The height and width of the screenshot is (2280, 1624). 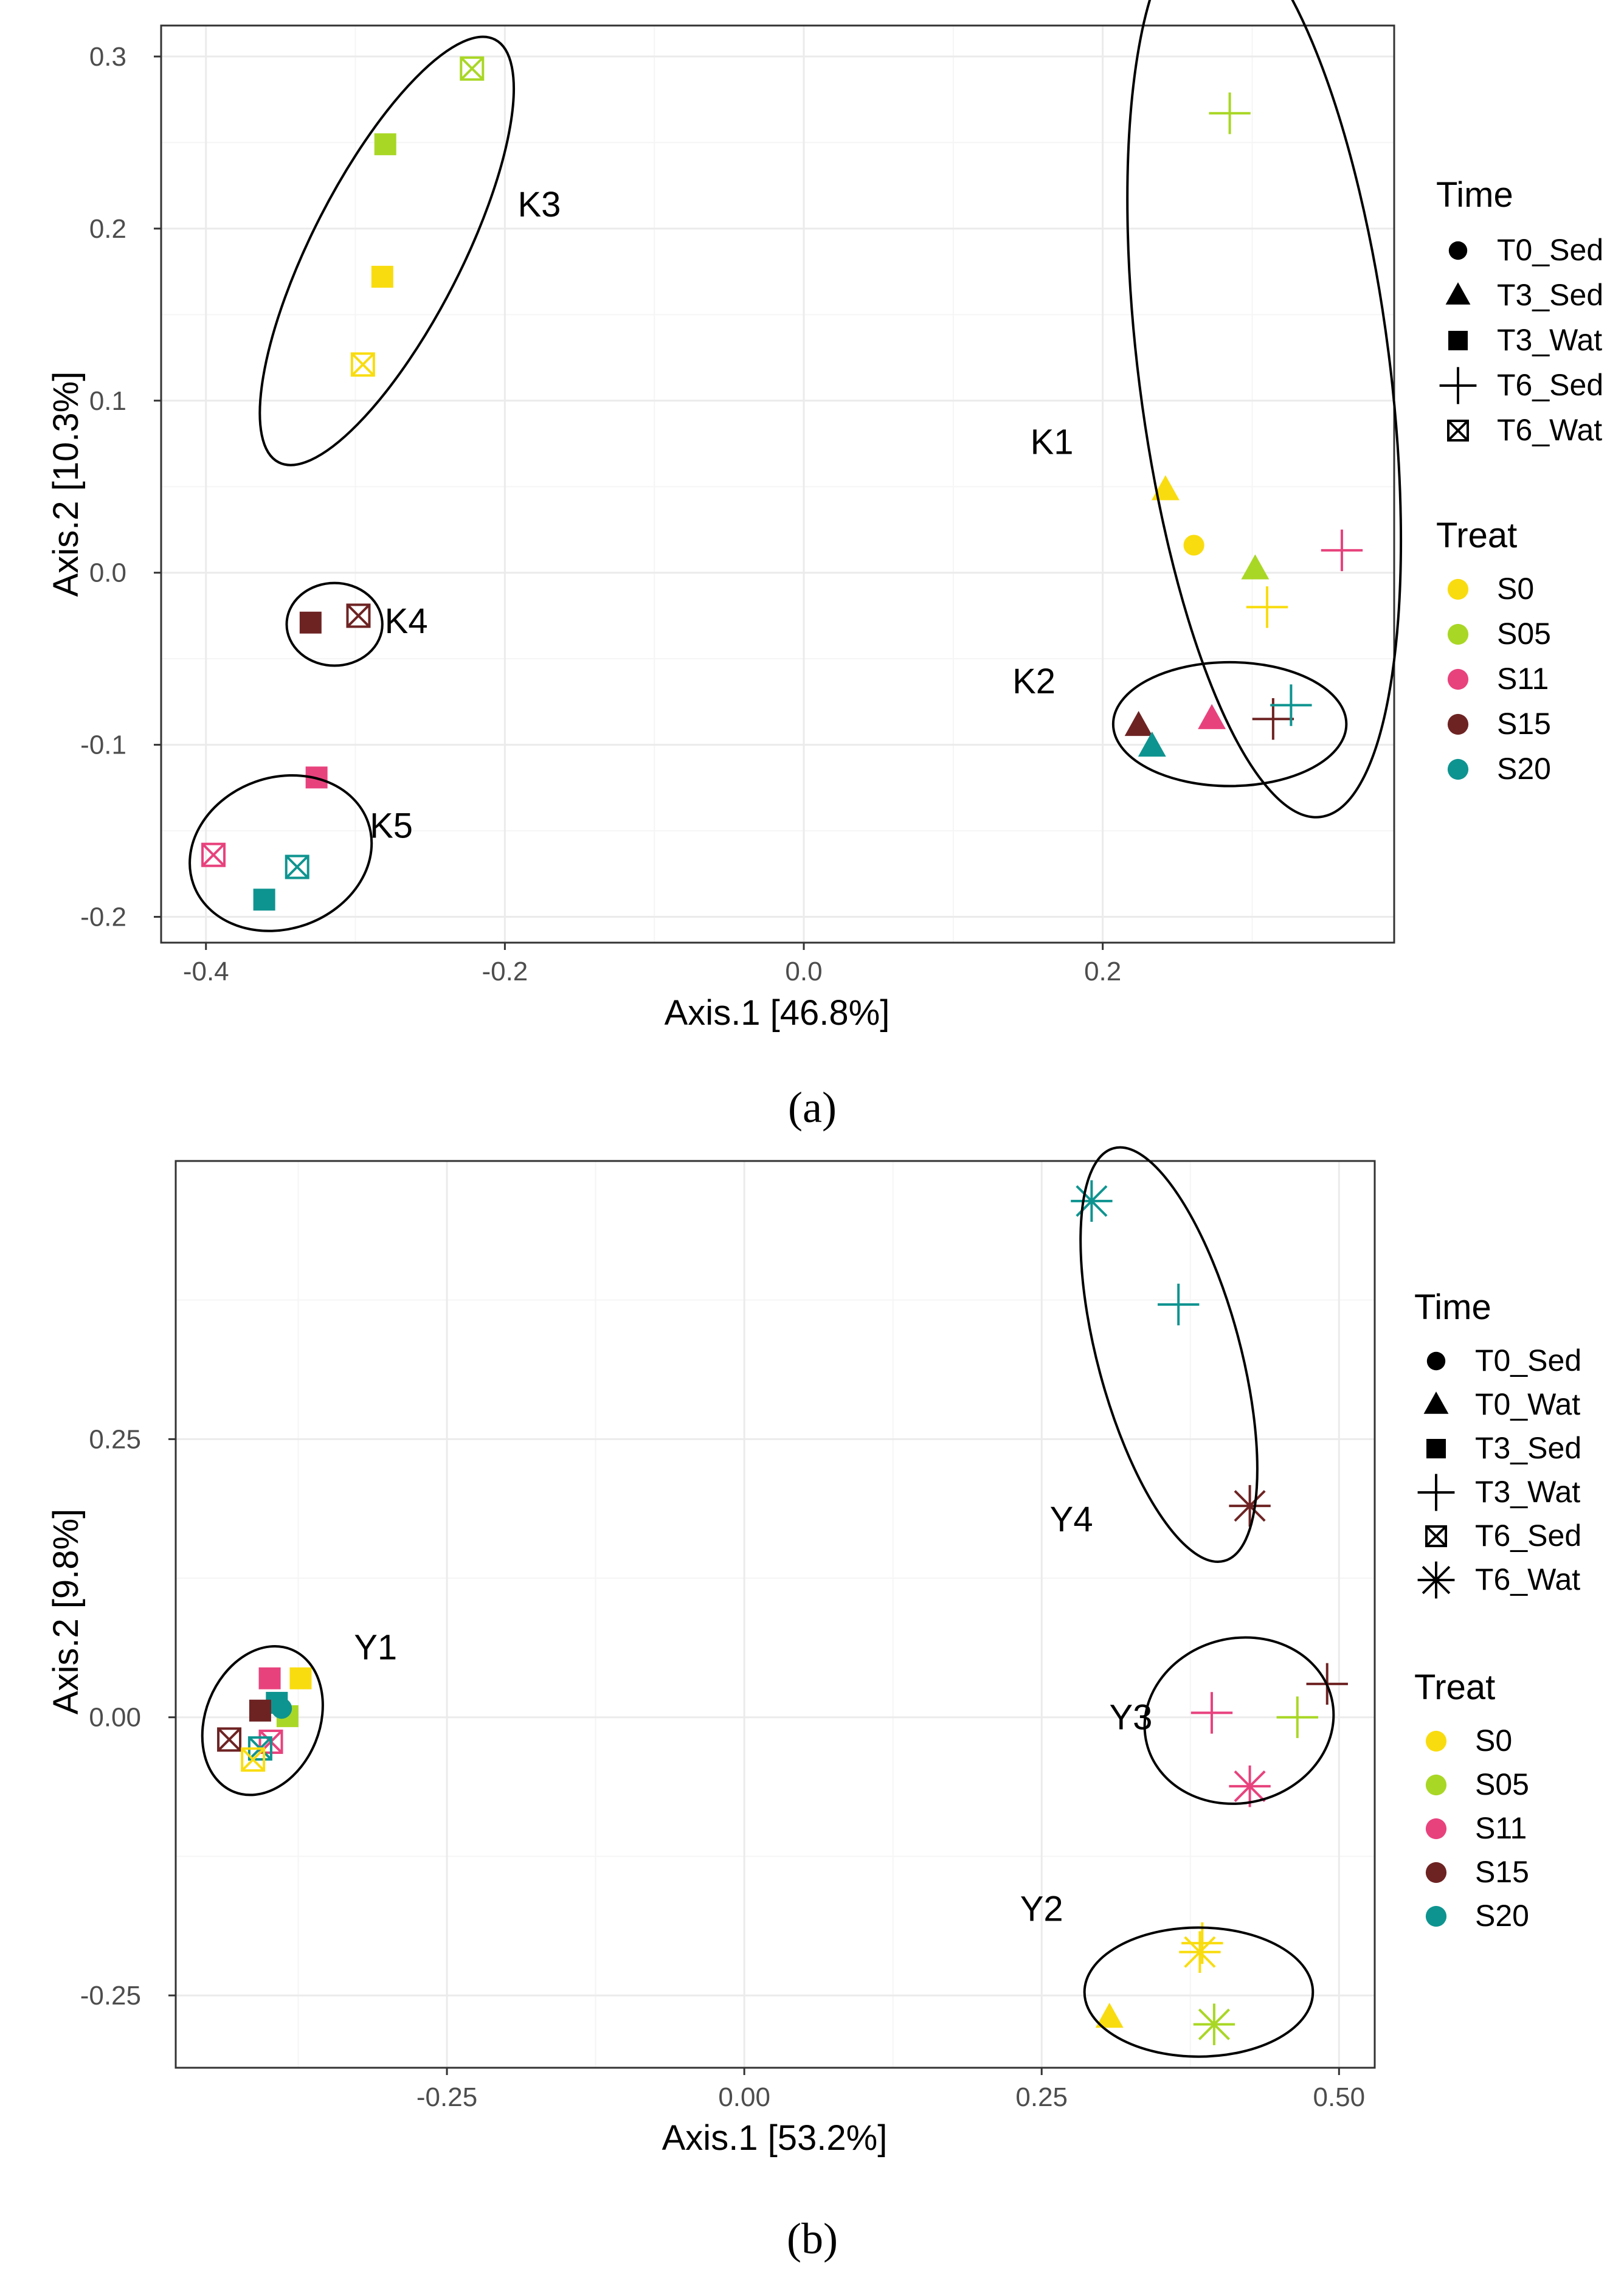 What do you see at coordinates (1476, 535) in the screenshot?
I see `legend-treat-title: Treat` at bounding box center [1476, 535].